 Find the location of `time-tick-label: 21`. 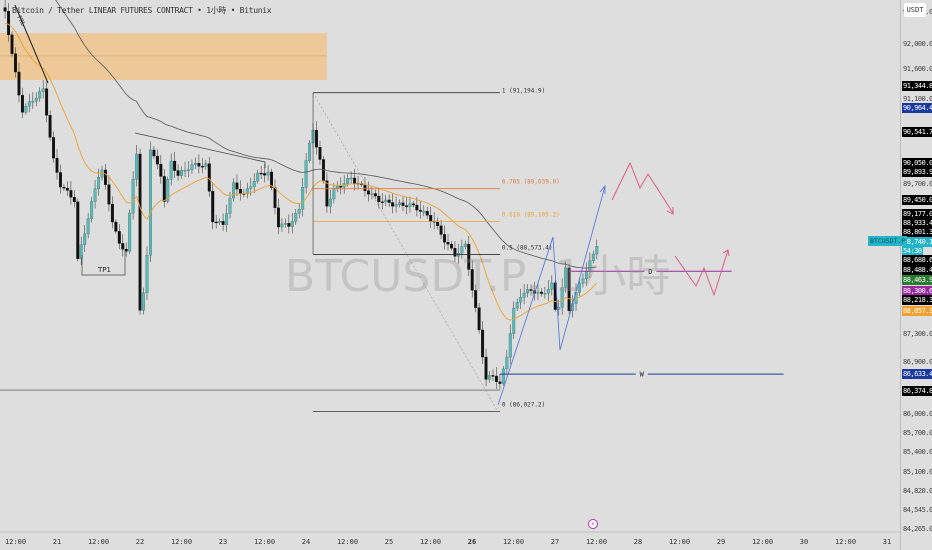

time-tick-label: 21 is located at coordinates (57, 542).